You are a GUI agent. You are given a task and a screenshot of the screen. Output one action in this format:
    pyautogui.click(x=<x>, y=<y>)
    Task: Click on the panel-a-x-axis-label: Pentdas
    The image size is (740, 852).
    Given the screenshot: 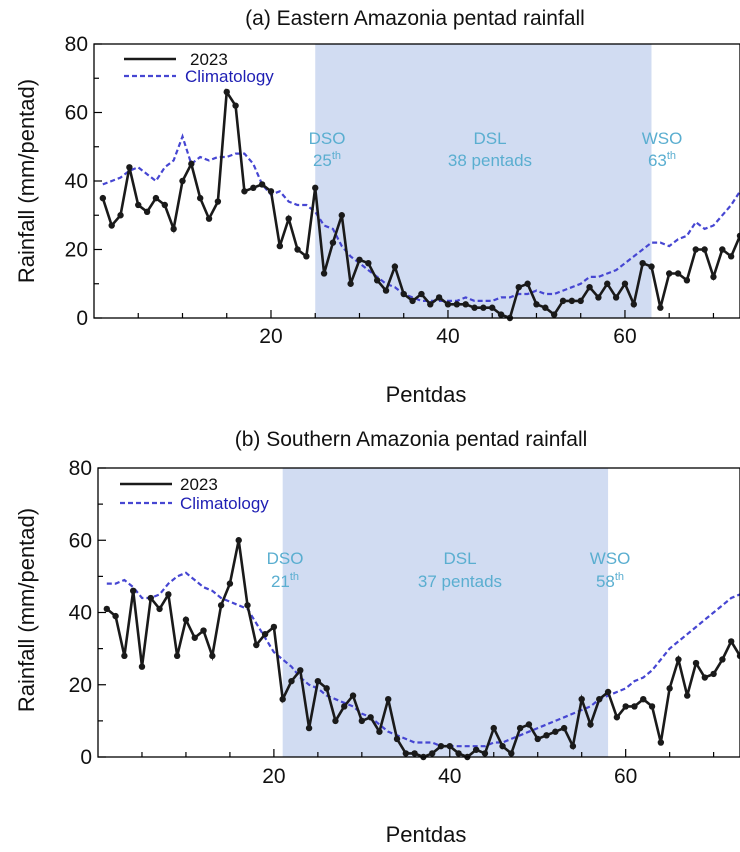 What is the action you would take?
    pyautogui.click(x=426, y=394)
    